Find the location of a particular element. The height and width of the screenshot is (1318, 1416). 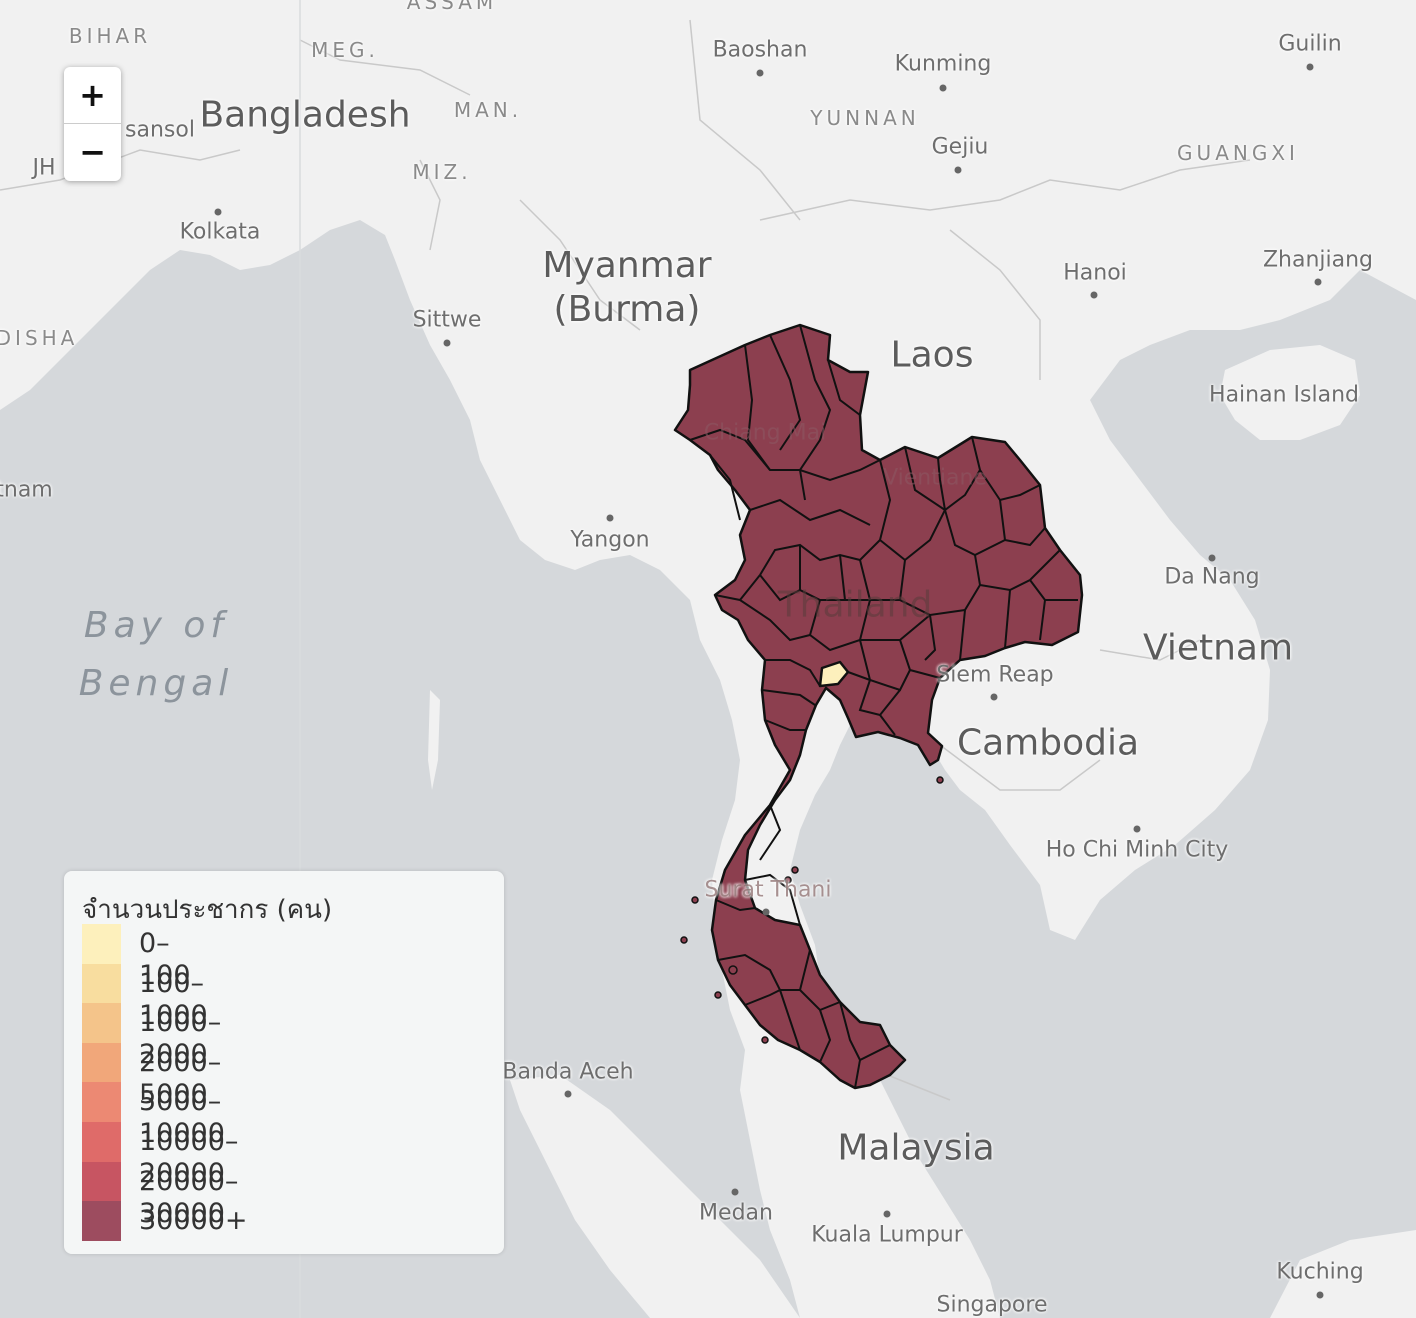

legend-title: จำนวนประชากร (คน) is located at coordinates (207, 910).